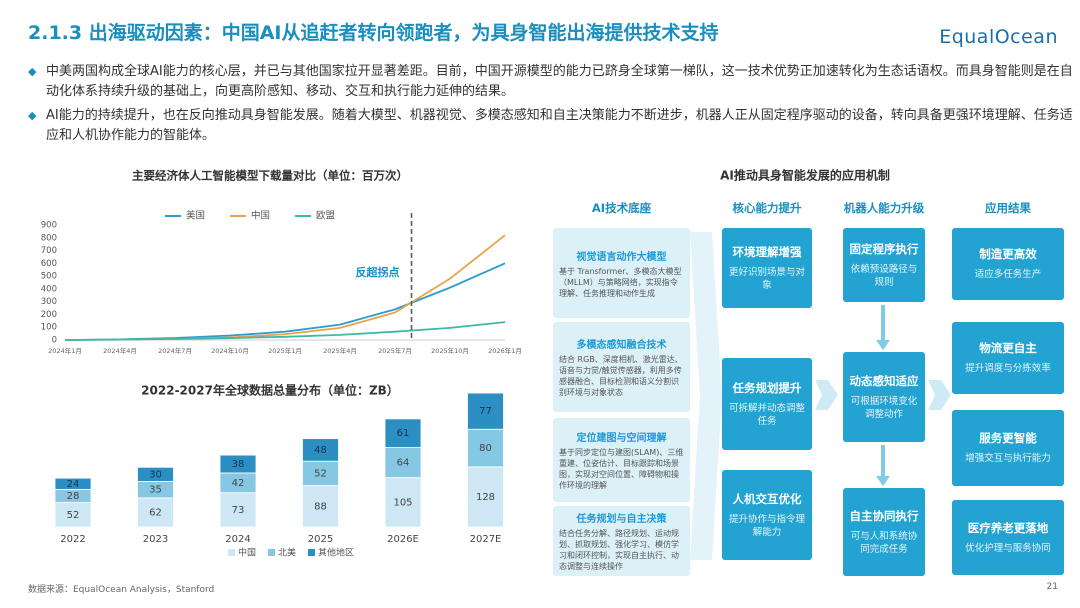 Image resolution: width=1080 pixels, height=608 pixels. Describe the element at coordinates (621, 208) in the screenshot. I see `column-header: AI技术底座` at that location.